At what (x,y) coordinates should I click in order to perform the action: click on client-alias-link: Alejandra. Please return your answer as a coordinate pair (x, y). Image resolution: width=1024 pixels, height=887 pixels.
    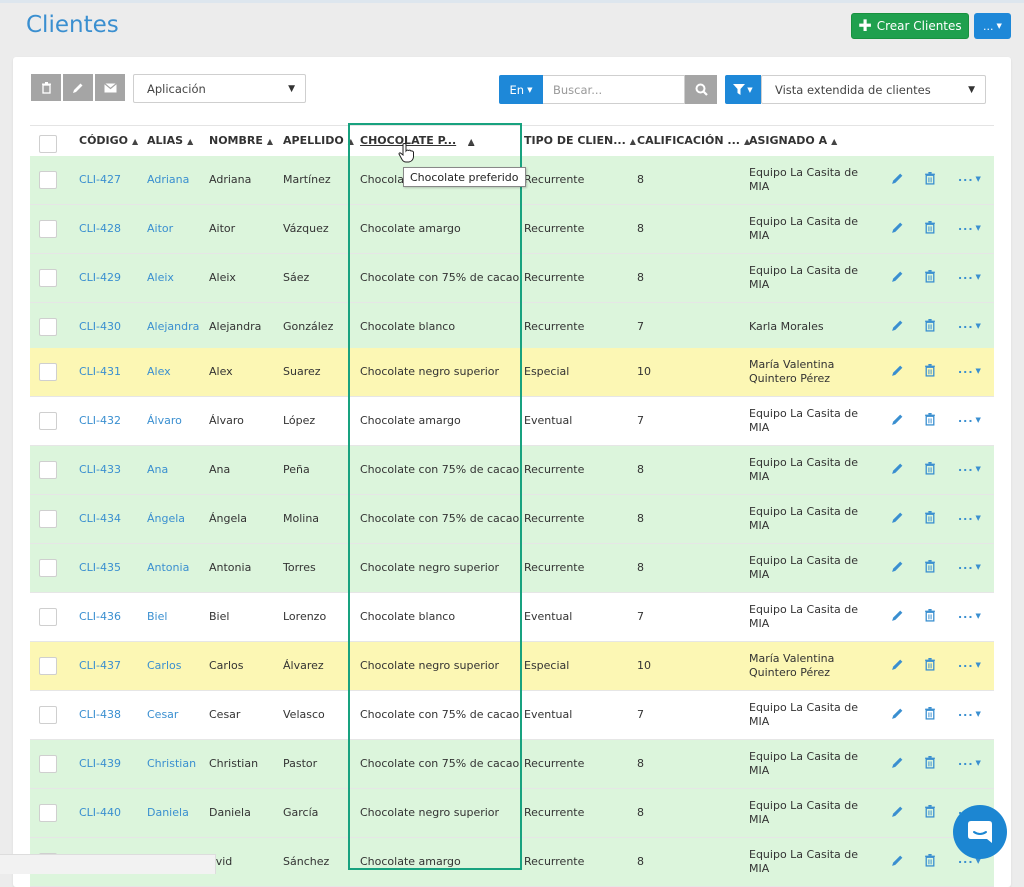
    Looking at the image, I should click on (173, 326).